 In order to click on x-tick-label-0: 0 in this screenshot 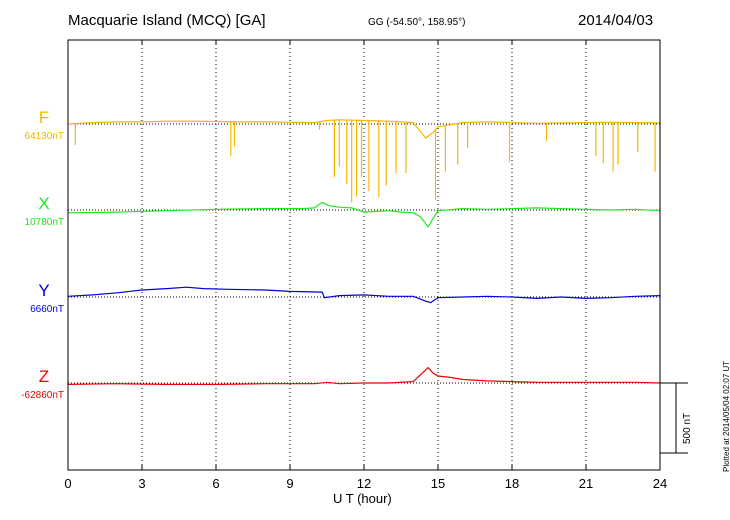, I will do `click(67, 483)`.